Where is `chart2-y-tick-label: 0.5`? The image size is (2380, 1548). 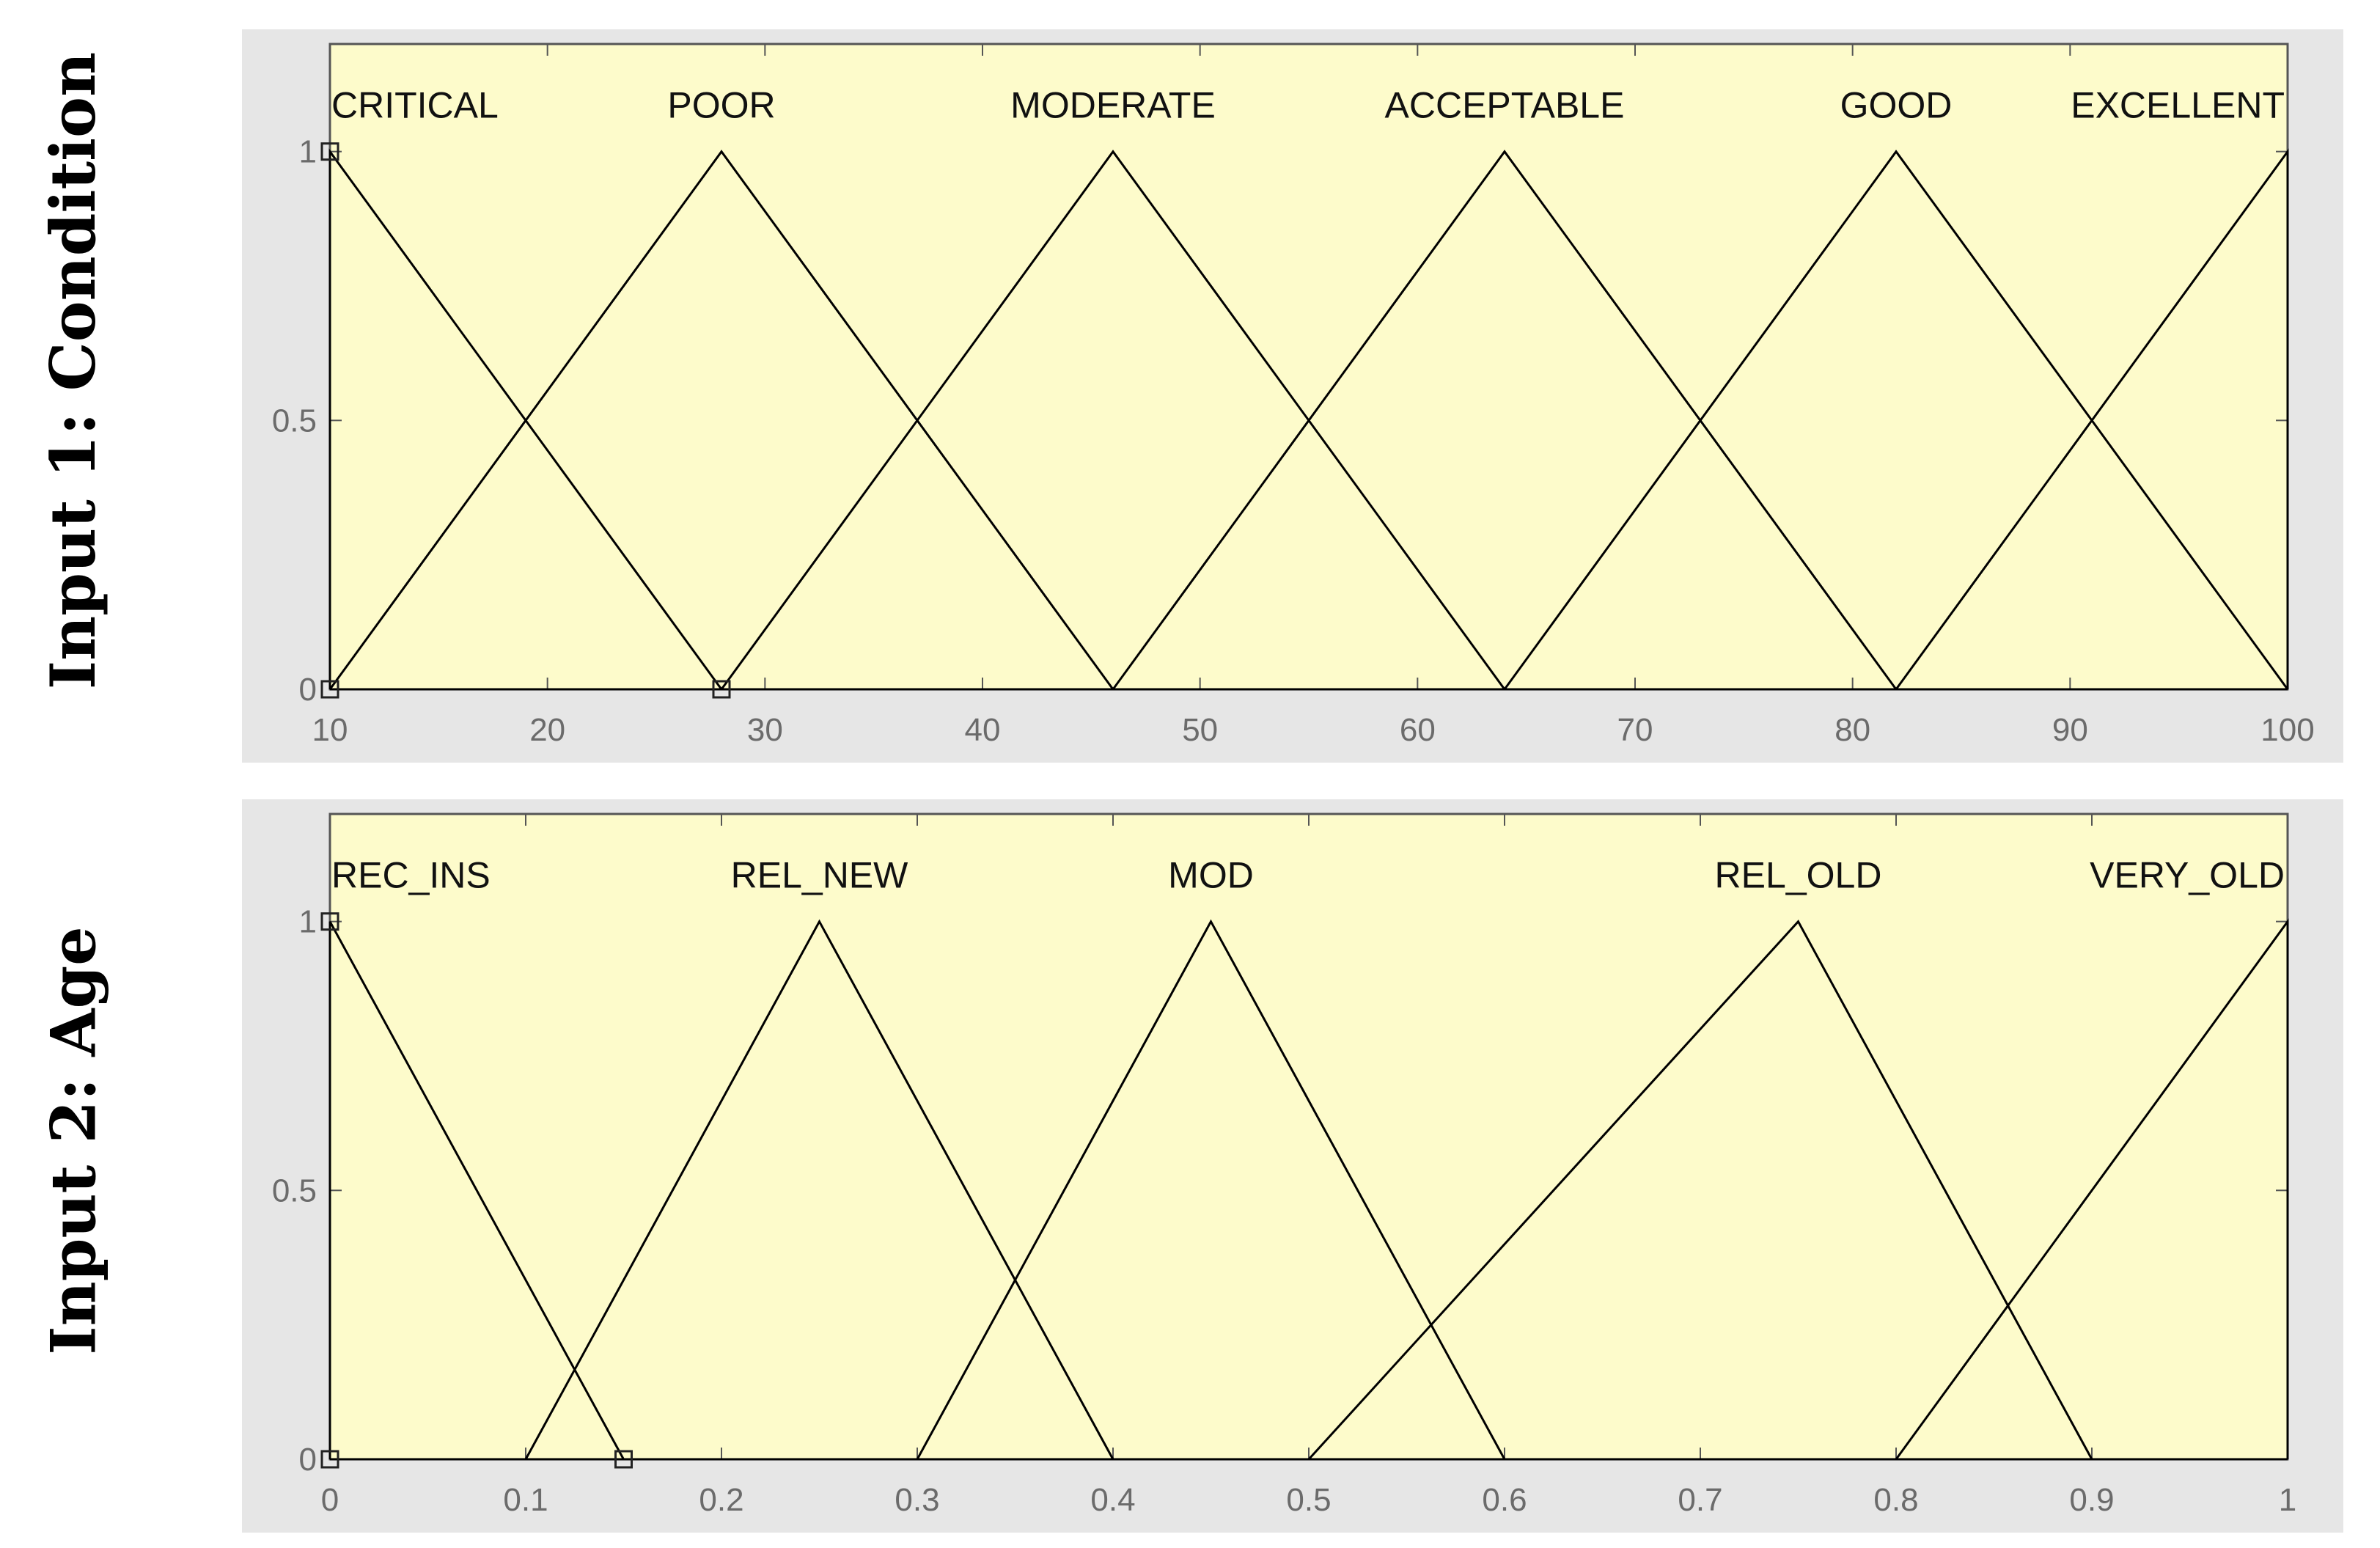 chart2-y-tick-label: 0.5 is located at coordinates (294, 1190).